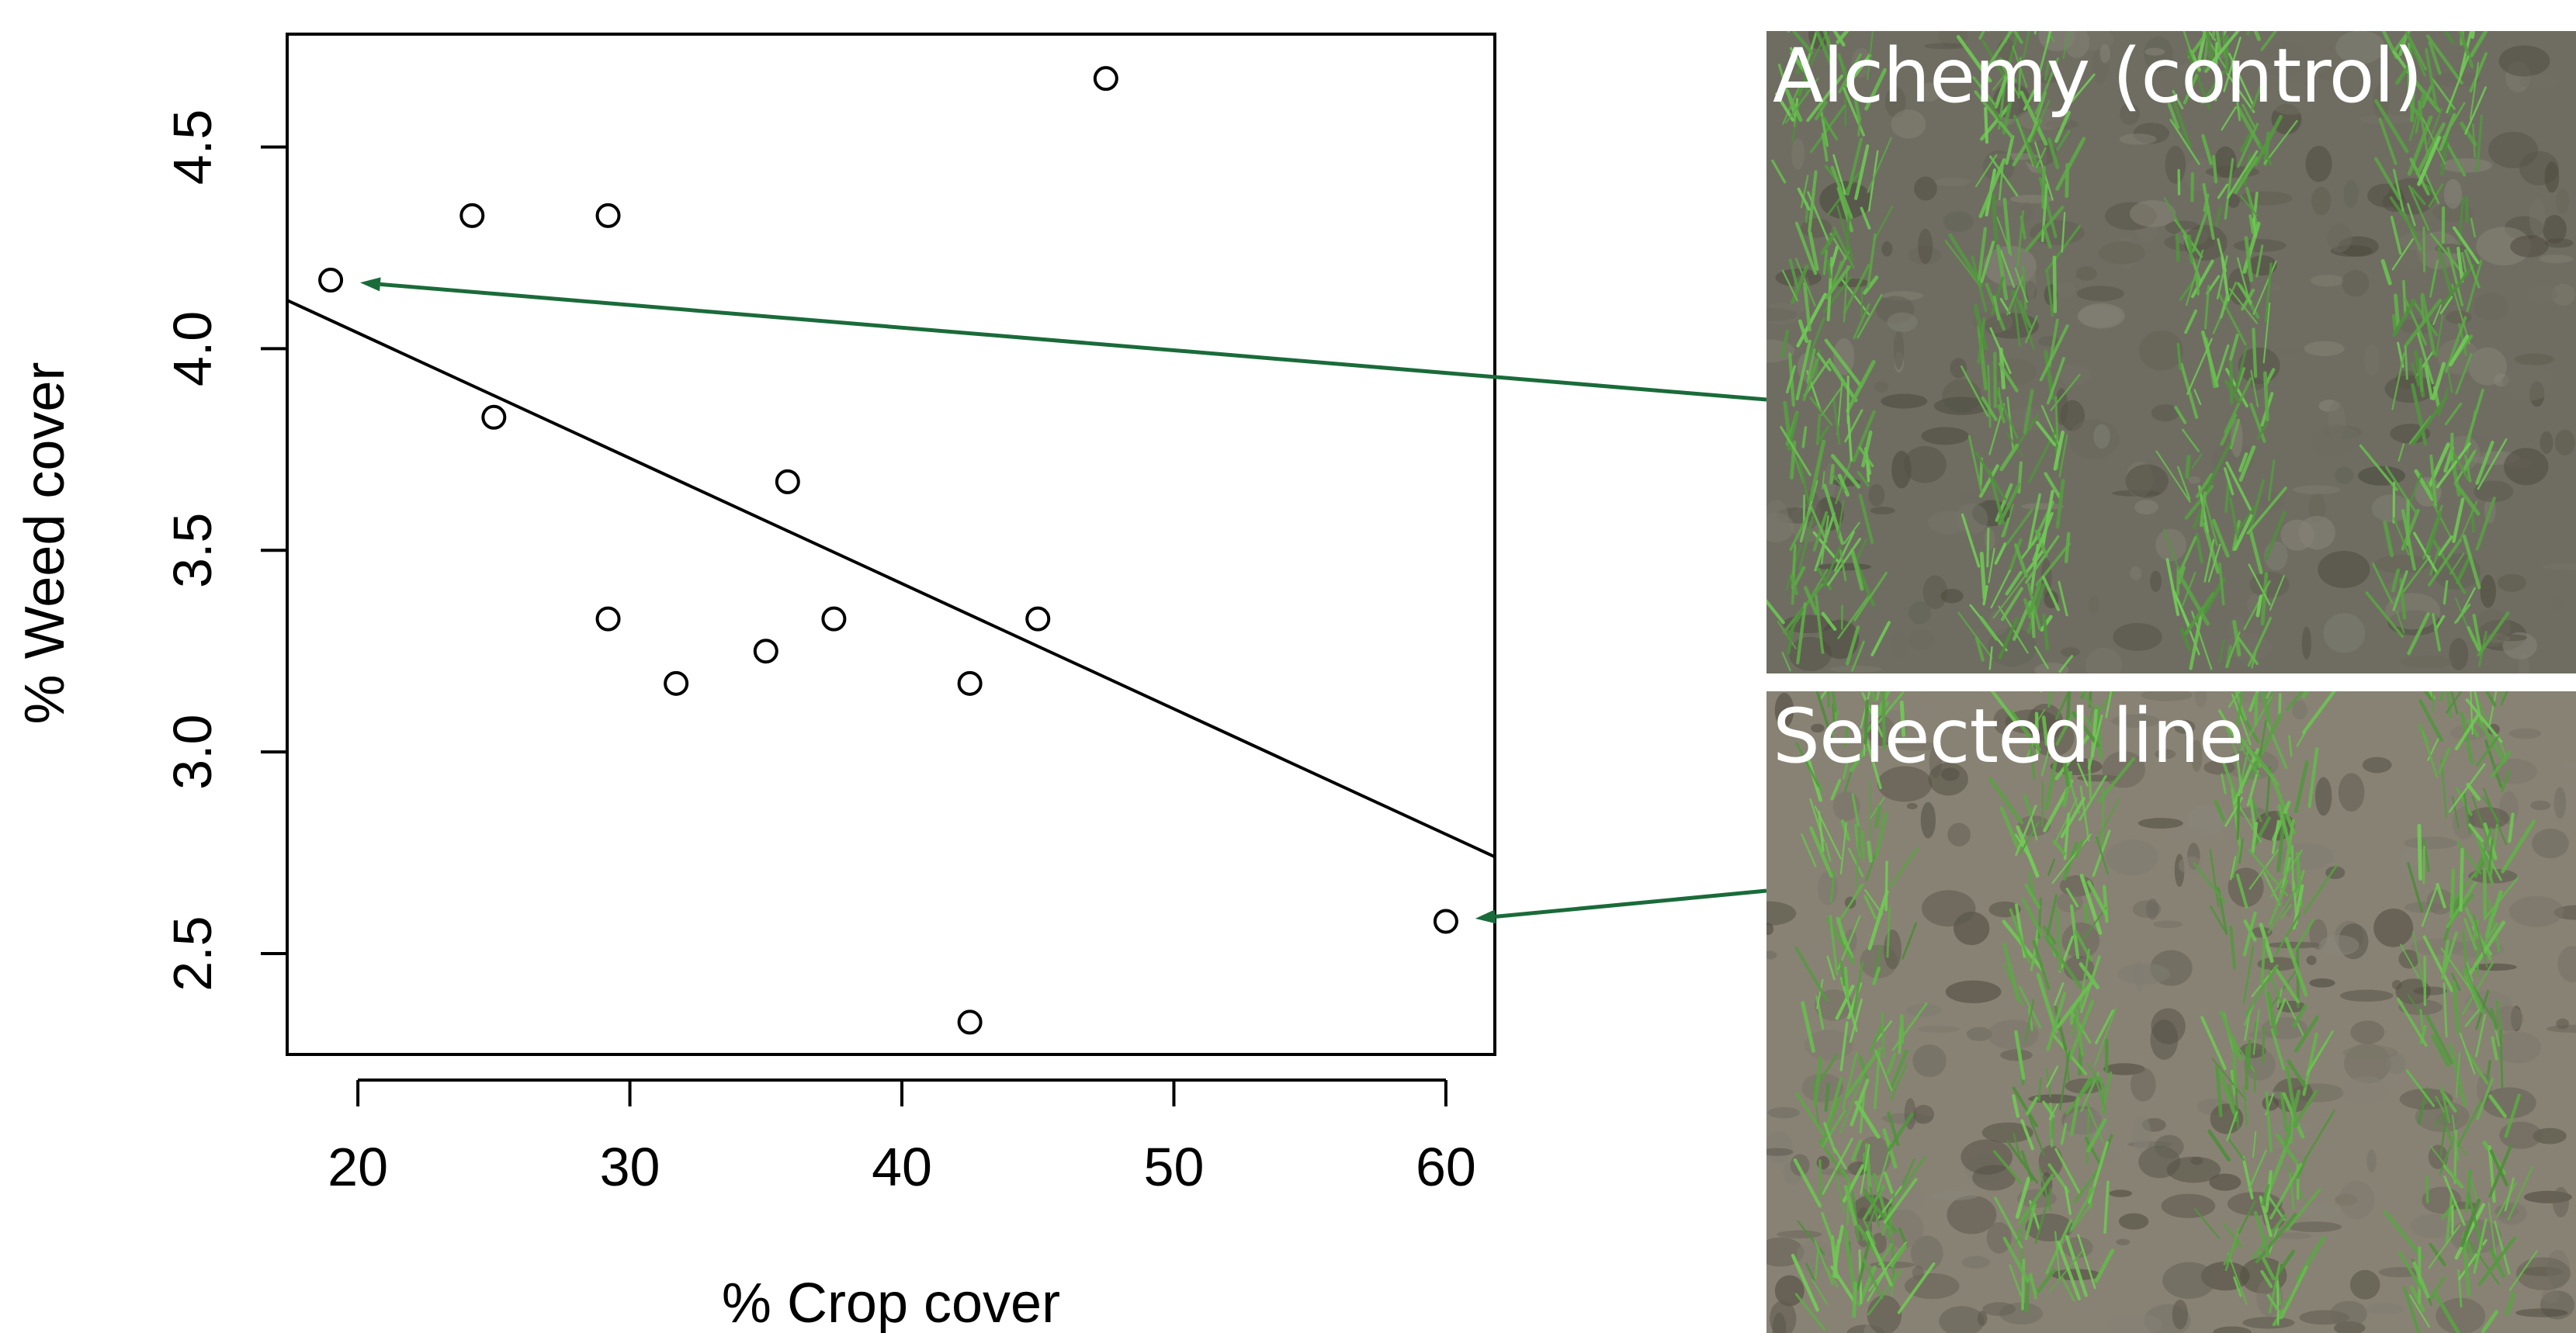 This screenshot has width=2576, height=1333. Describe the element at coordinates (1174, 1167) in the screenshot. I see `x-tick-label: 50` at that location.